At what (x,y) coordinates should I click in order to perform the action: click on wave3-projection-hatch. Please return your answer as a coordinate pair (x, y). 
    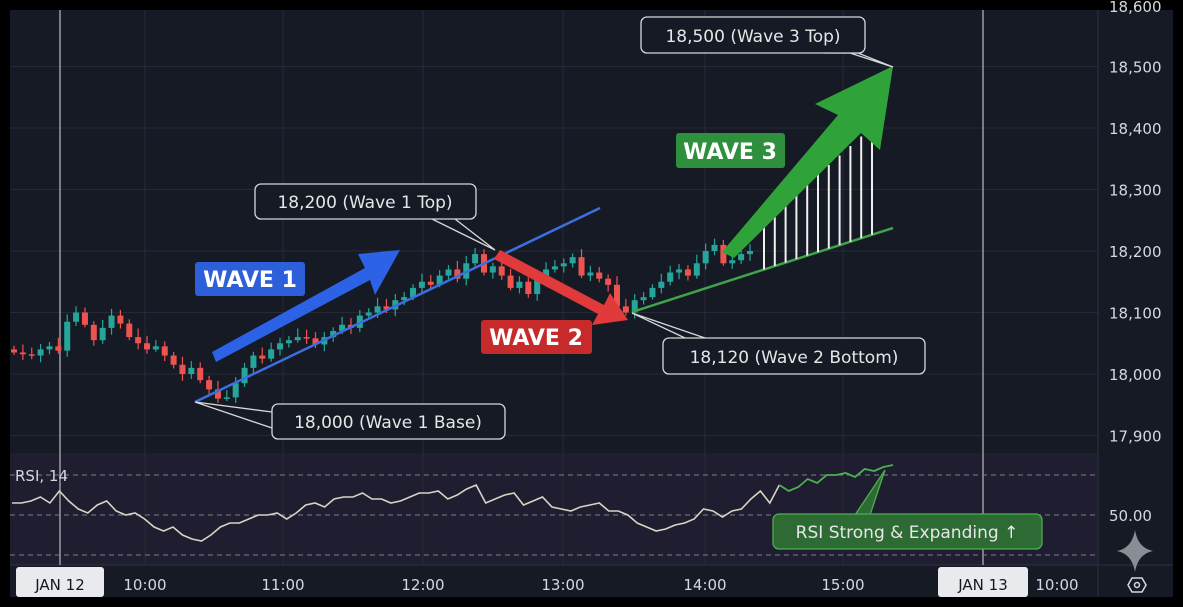
    Looking at the image, I should click on (818, 198).